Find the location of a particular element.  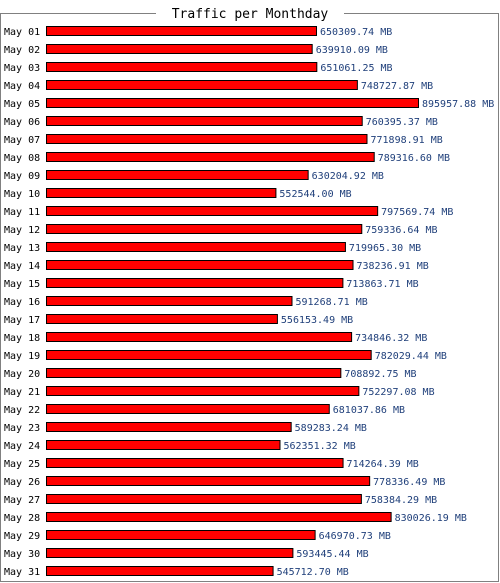

value-label: 589283.24 MB is located at coordinates (331, 428).